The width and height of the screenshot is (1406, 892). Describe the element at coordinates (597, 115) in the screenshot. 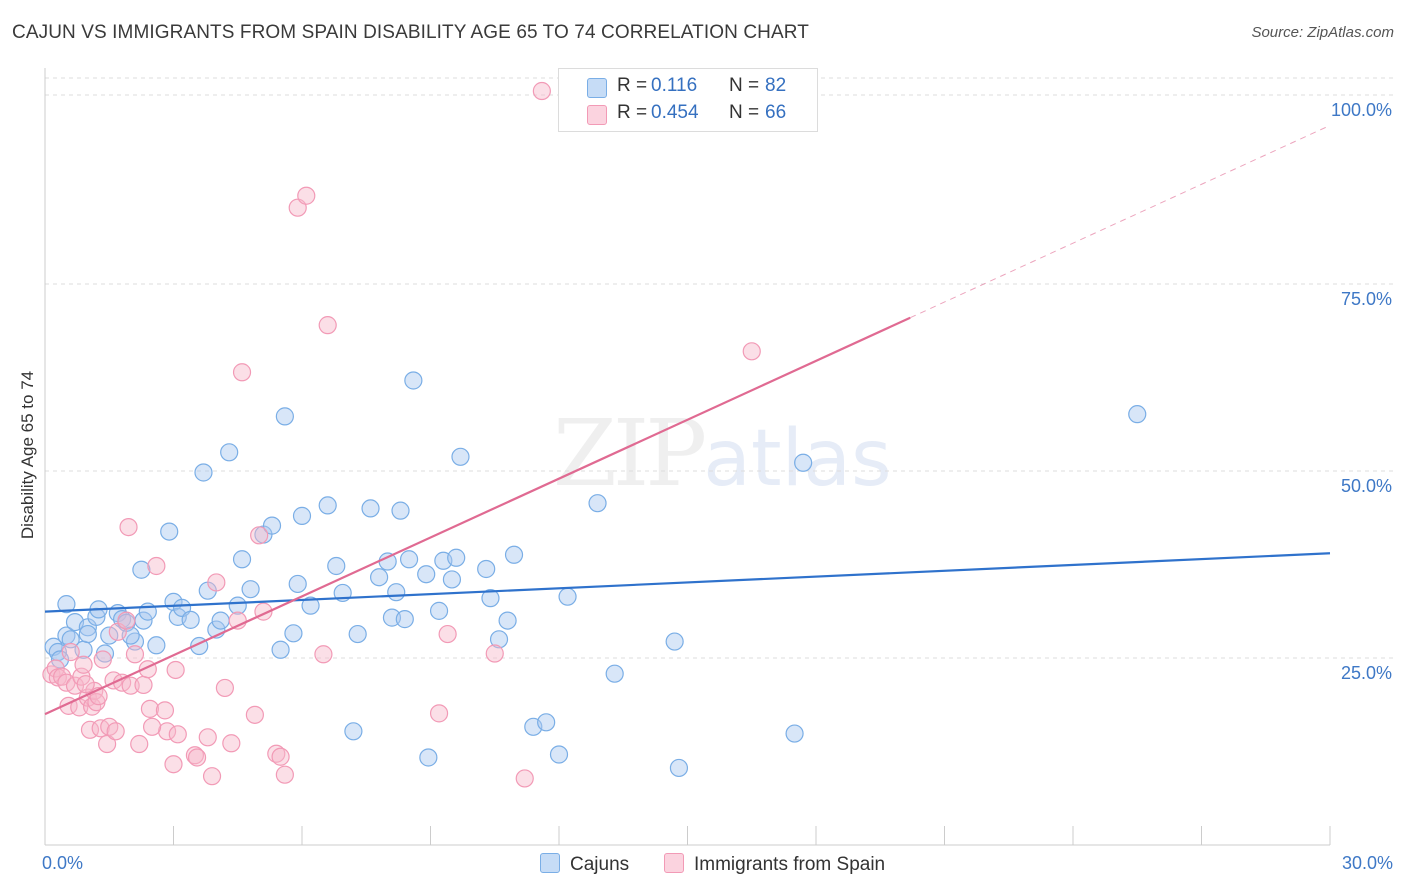

I see `legend-swatch-spain` at that location.